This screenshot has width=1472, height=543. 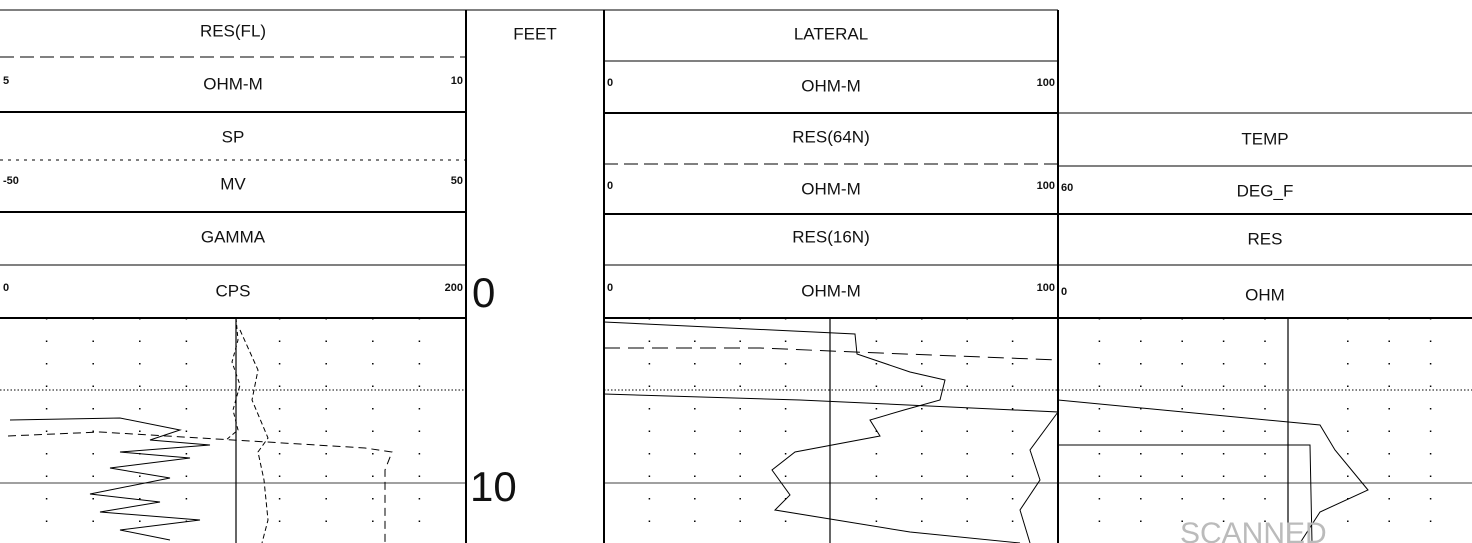 What do you see at coordinates (233, 183) in the screenshot?
I see `curve-unit: MV` at bounding box center [233, 183].